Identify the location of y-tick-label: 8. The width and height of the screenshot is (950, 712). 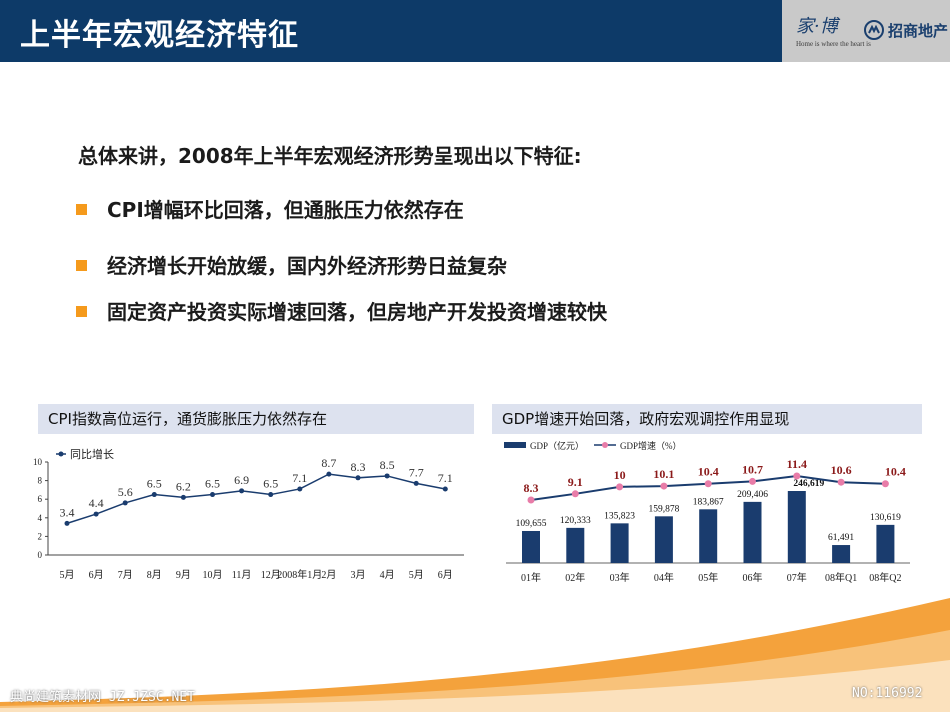
(40, 481).